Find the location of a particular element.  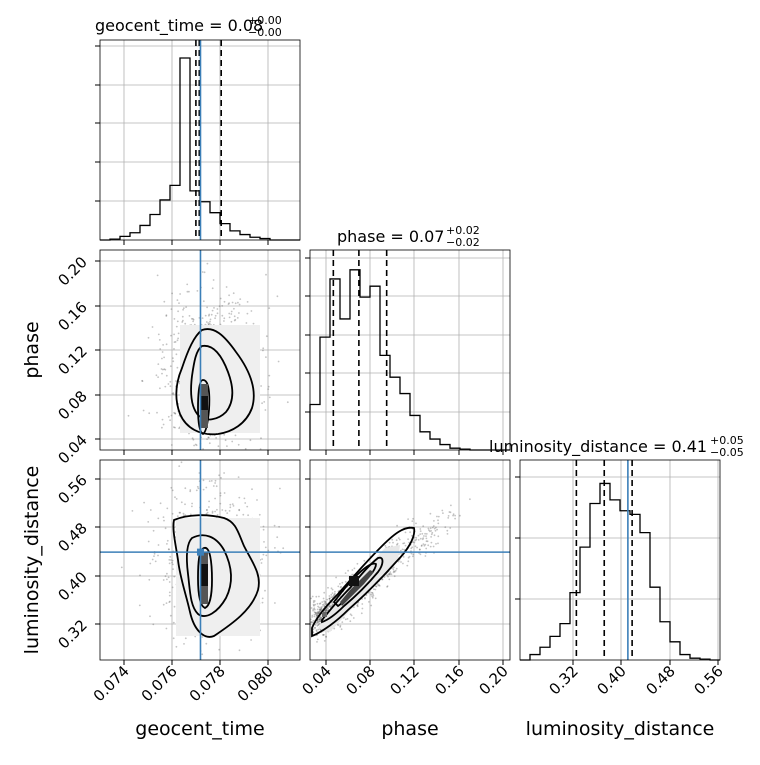

y-tick-label-distance-2: 0.48 is located at coordinates (72, 537).